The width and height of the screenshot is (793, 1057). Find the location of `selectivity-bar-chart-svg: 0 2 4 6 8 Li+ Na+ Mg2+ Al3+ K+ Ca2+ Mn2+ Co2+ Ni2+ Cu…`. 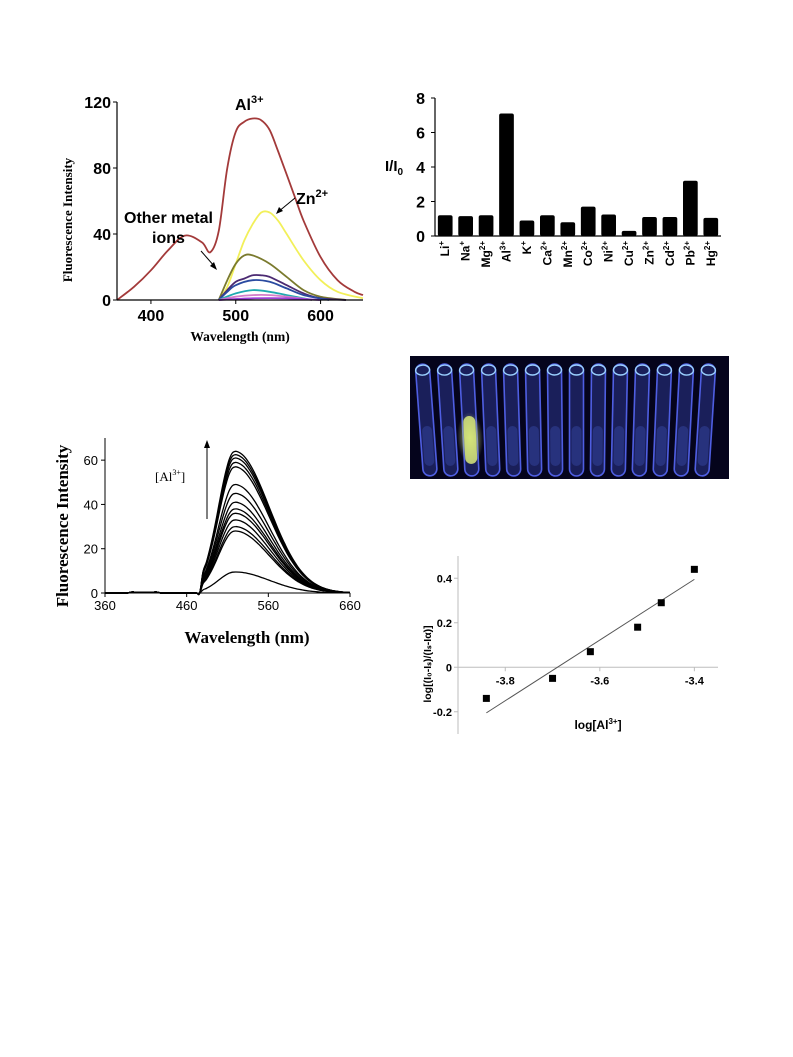

selectivity-bar-chart-svg: 0 2 4 6 8 Li+ Na+ Mg2+ Al3+ K+ Ca2+ Mn2+ Co2+ Ni2+ Cu… is located at coordinates (553, 179).